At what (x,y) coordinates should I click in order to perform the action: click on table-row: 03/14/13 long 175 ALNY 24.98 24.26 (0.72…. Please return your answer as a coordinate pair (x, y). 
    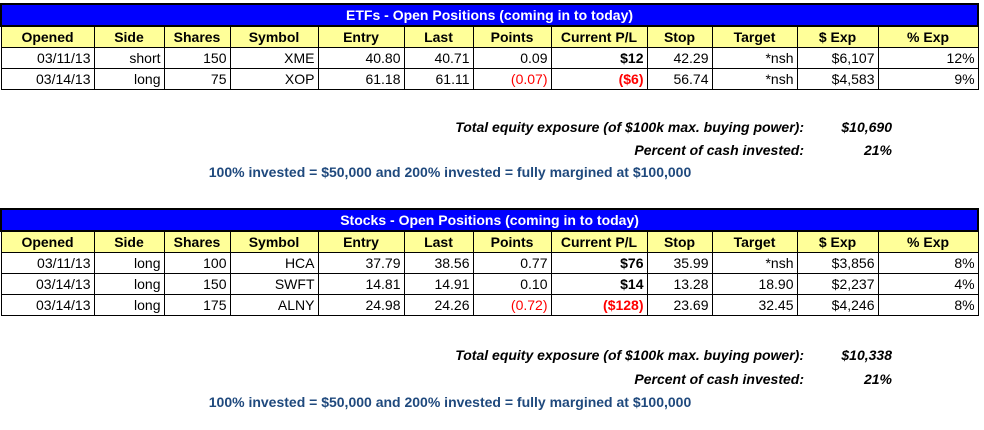
    Looking at the image, I should click on (489, 304).